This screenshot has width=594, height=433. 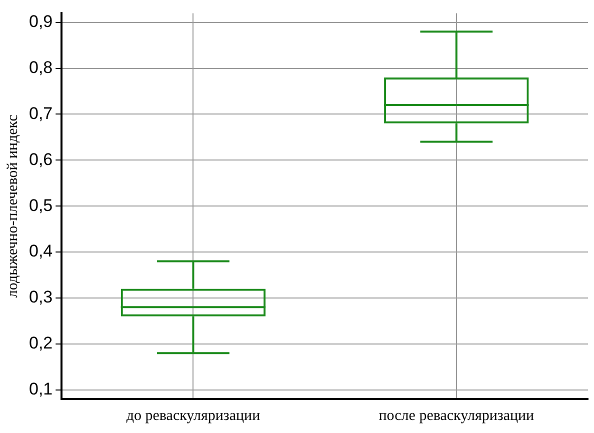 What do you see at coordinates (456, 416) in the screenshot?
I see `x-tick-label: после реваскуляризации` at bounding box center [456, 416].